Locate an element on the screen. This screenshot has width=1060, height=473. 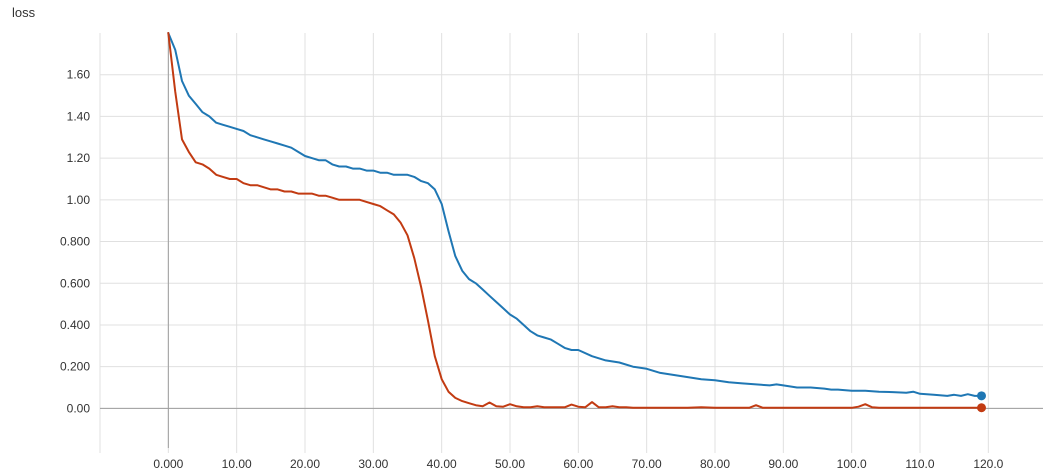
y-tick-label: 1.40 is located at coordinates (79, 116).